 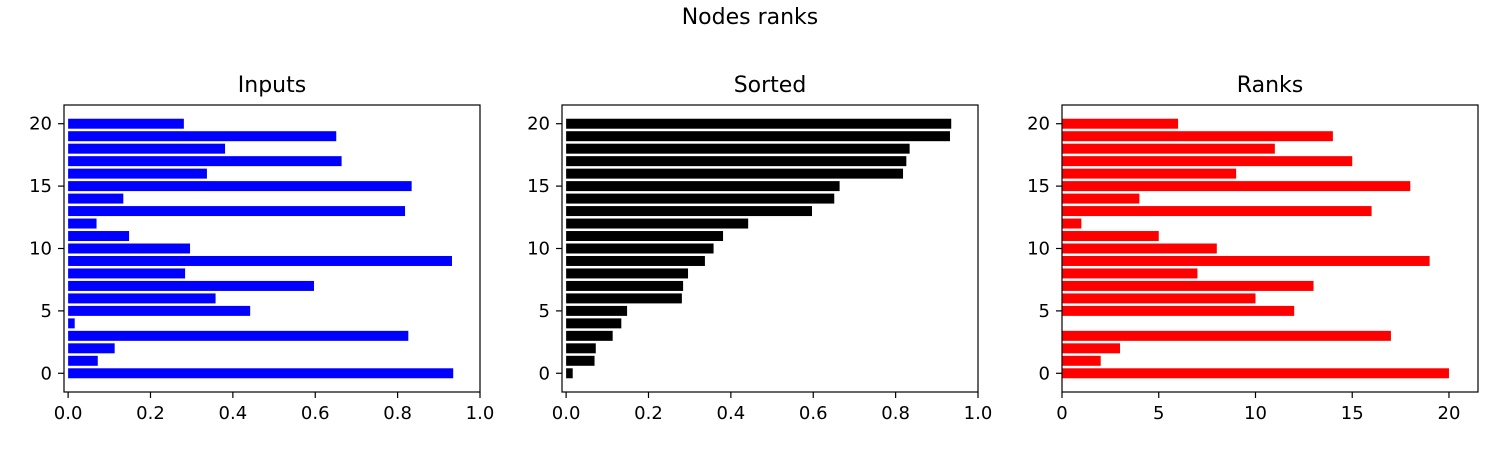 I want to click on x-tick-label: 20, so click(x=1449, y=413).